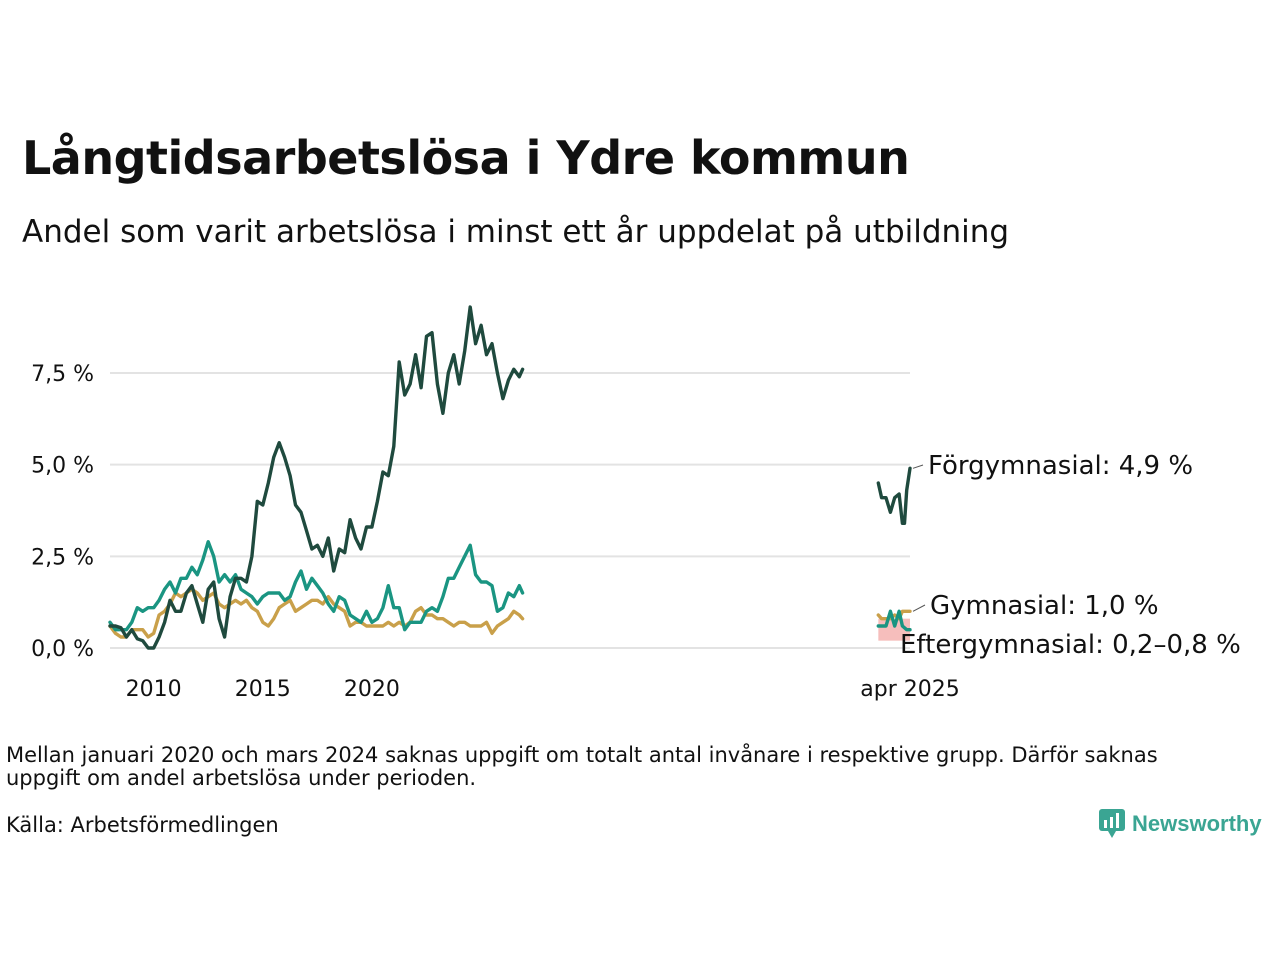 Image resolution: width=1280 pixels, height=960 pixels. What do you see at coordinates (372, 689) in the screenshot?
I see `x-tick-label: 2020` at bounding box center [372, 689].